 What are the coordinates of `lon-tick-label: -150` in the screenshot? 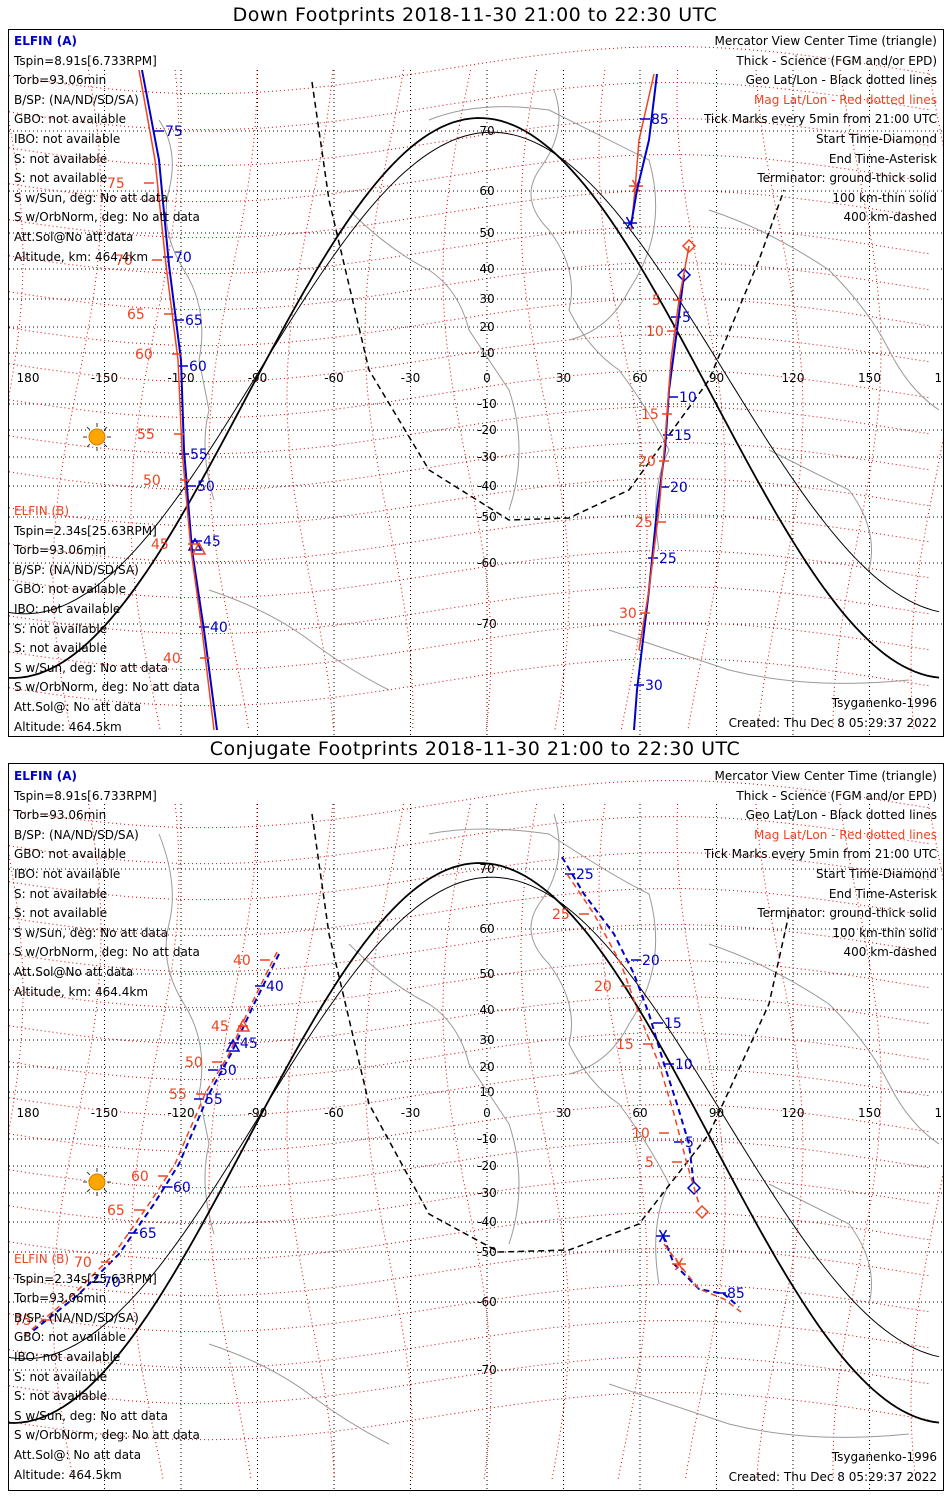 It's located at (104, 378).